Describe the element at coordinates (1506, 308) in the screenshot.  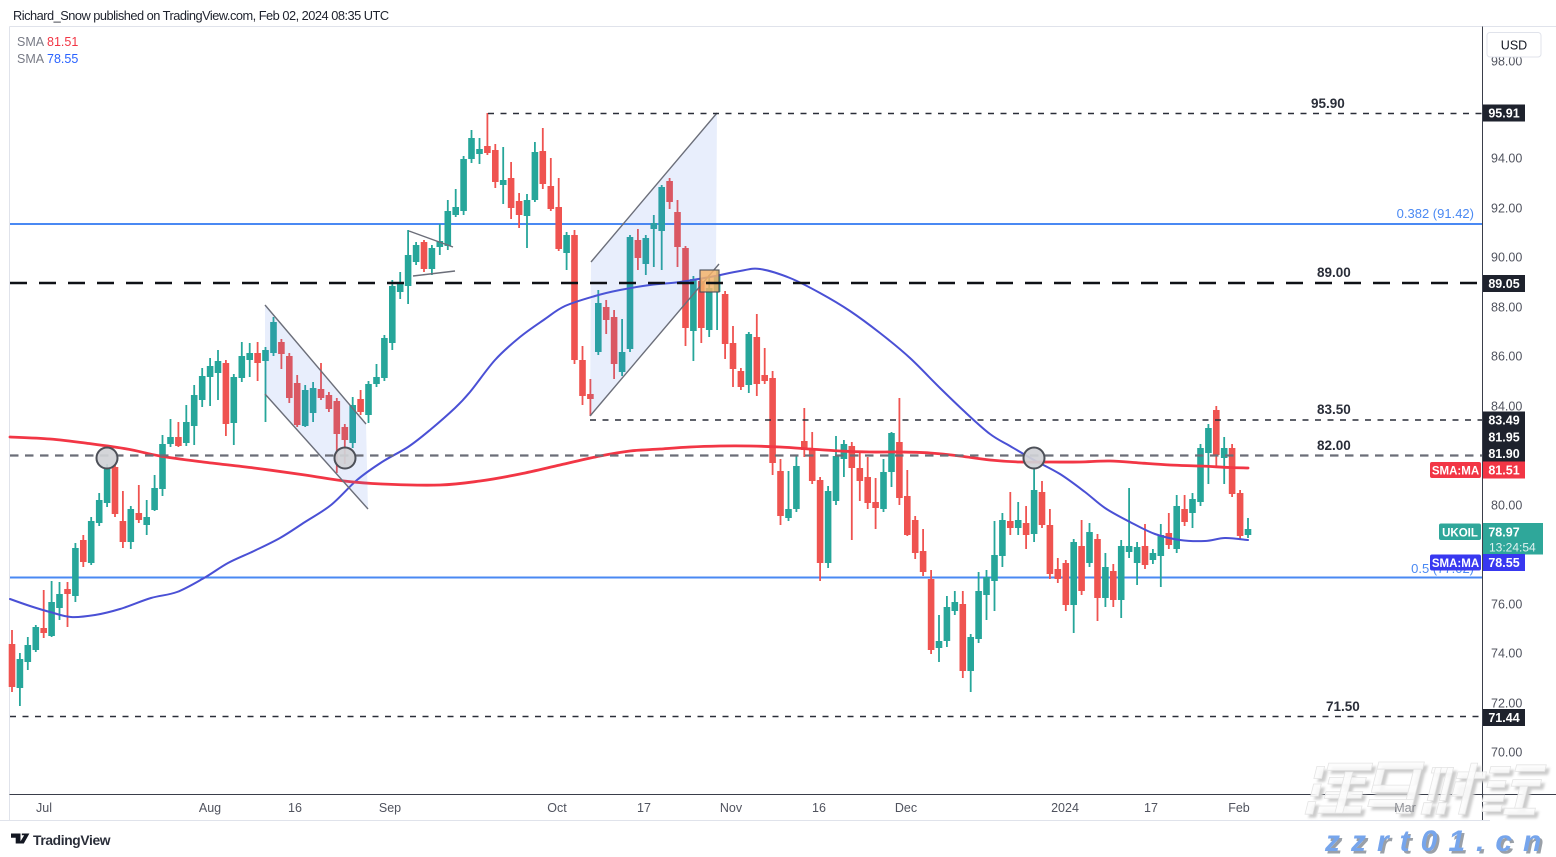
I see `svg-text: 88.00` at that location.